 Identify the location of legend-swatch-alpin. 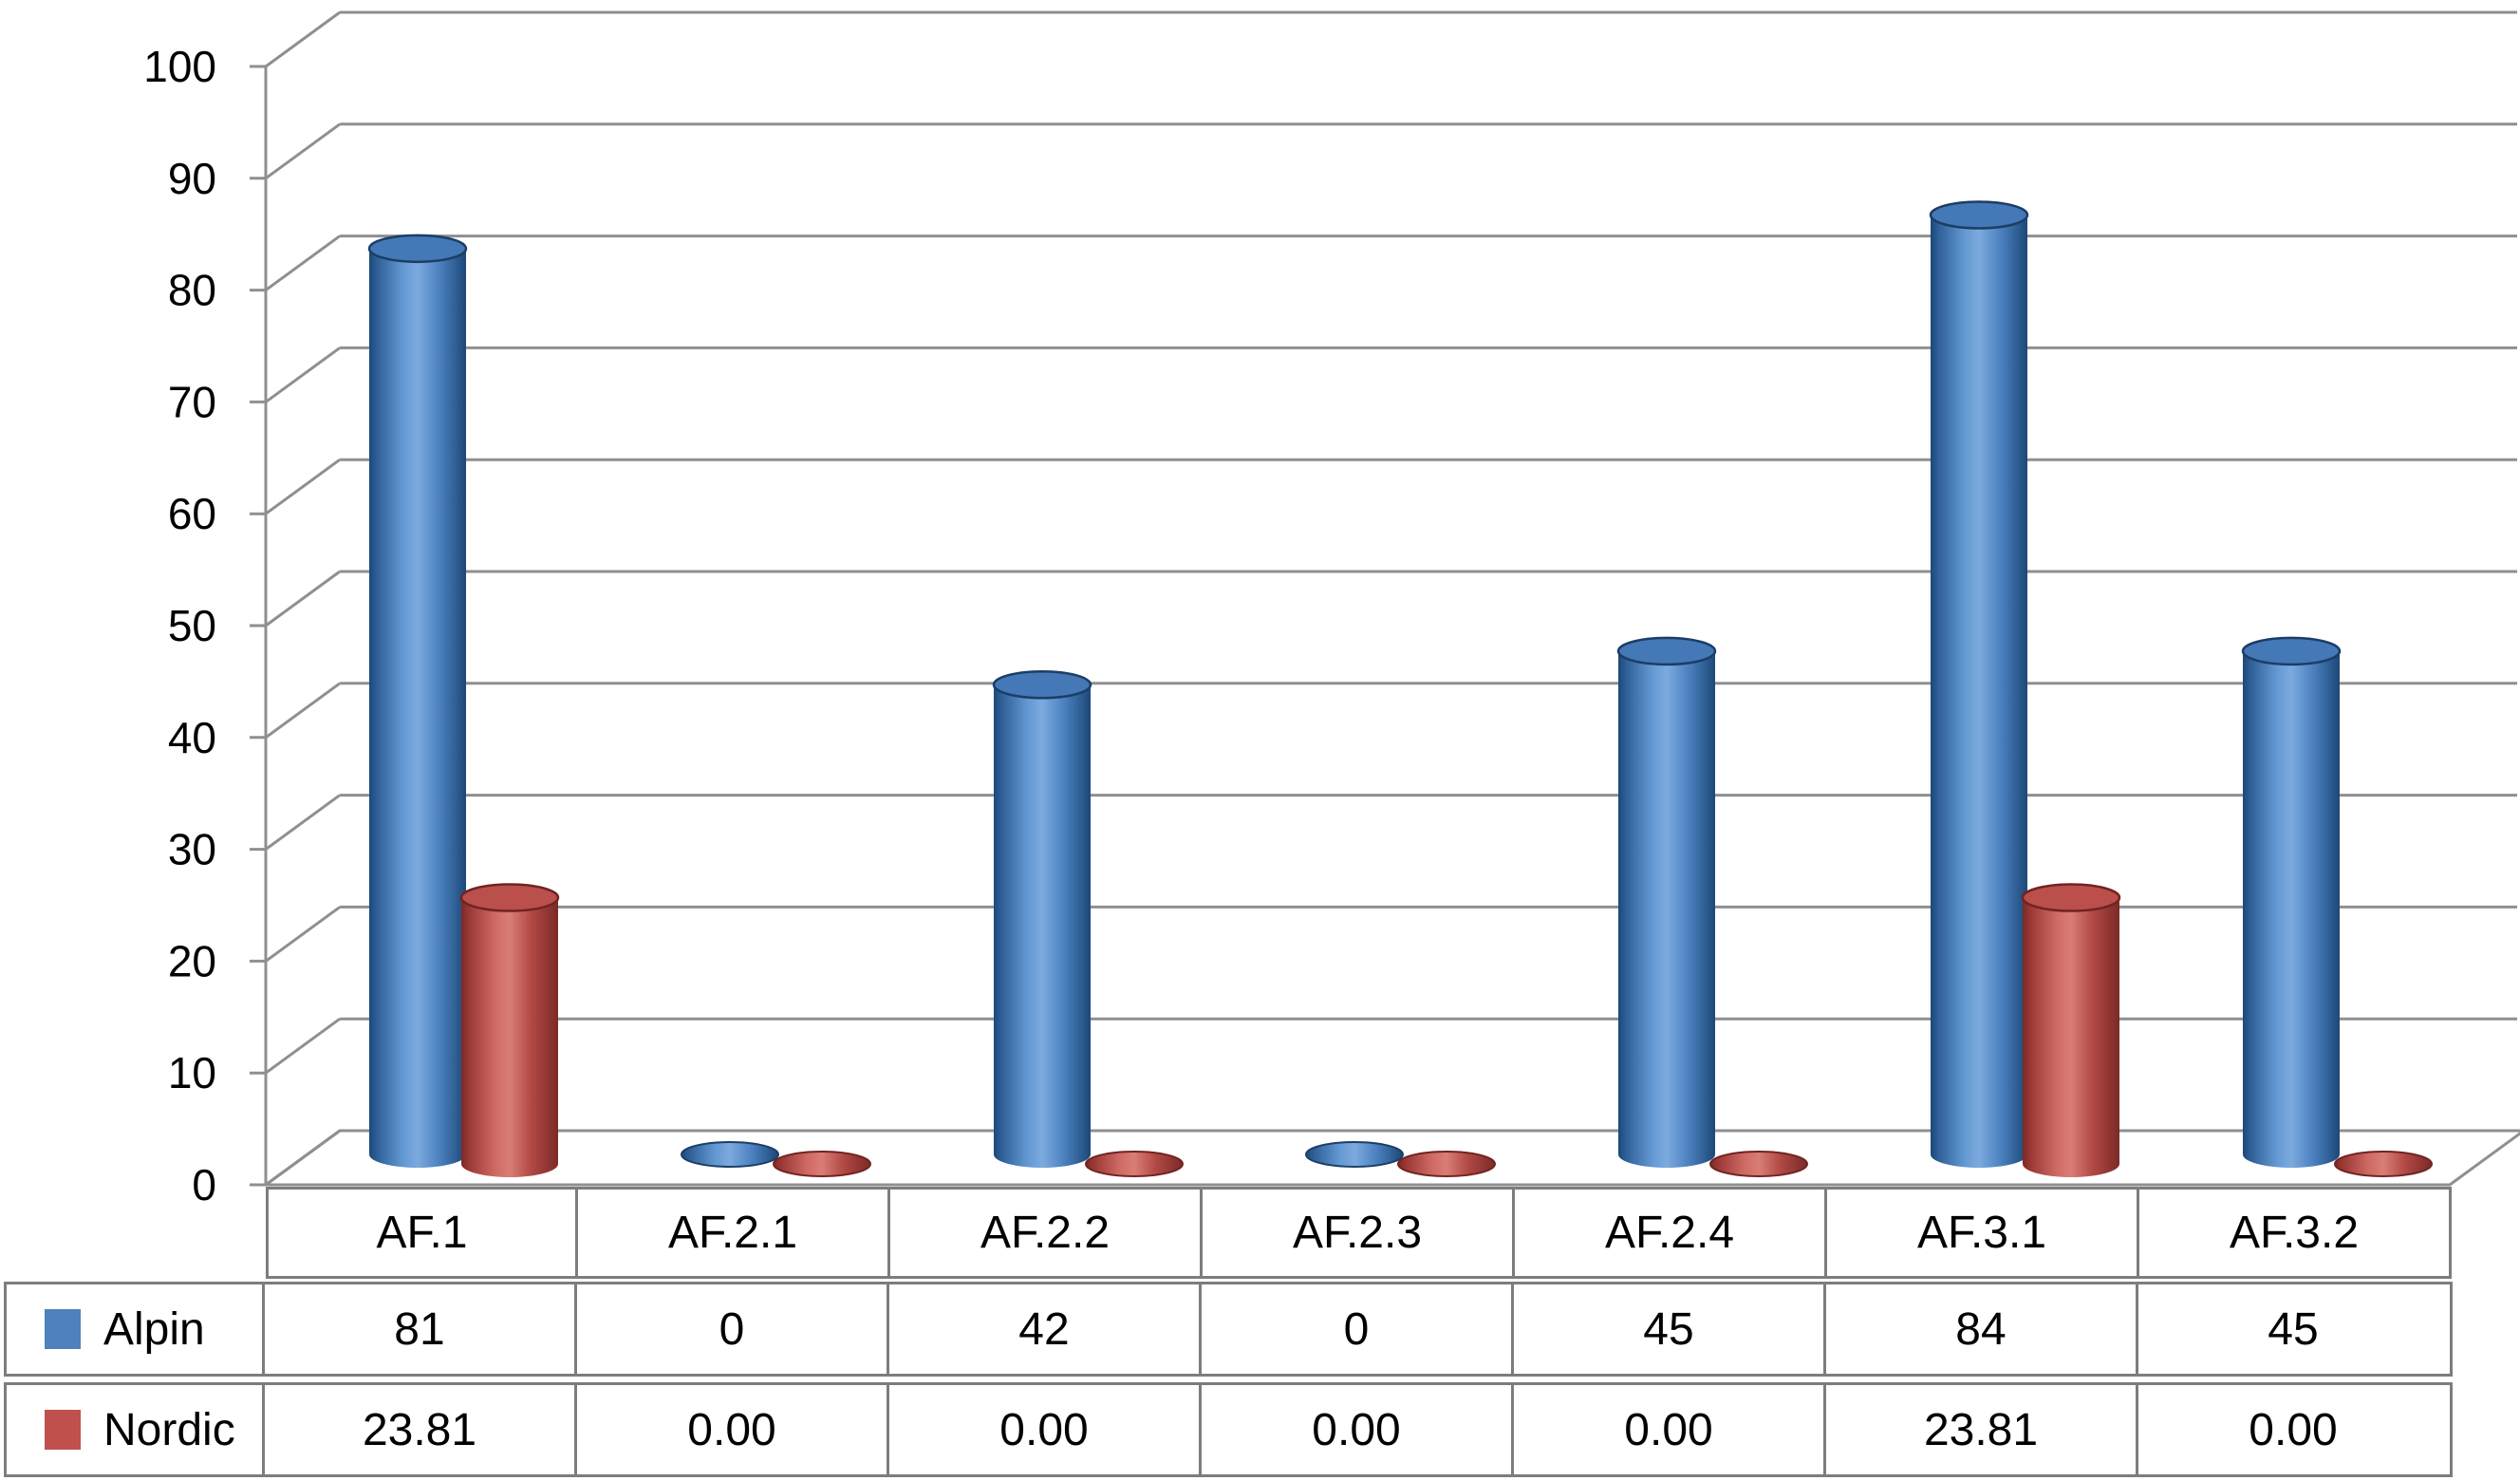
(63, 1329).